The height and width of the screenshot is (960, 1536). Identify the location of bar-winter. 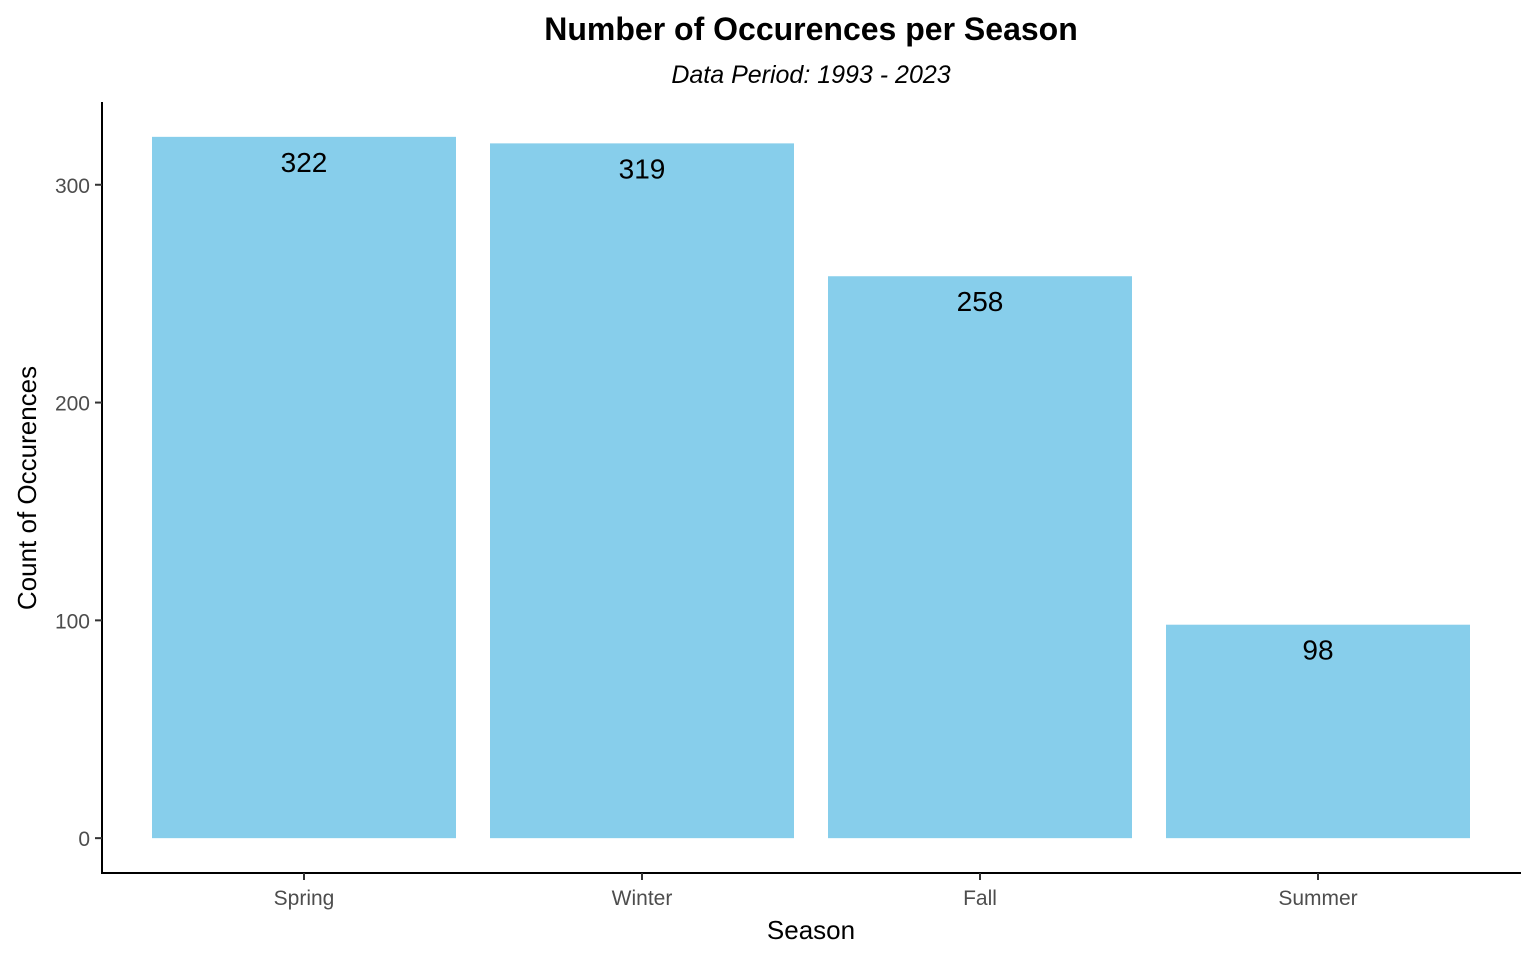
(642, 491).